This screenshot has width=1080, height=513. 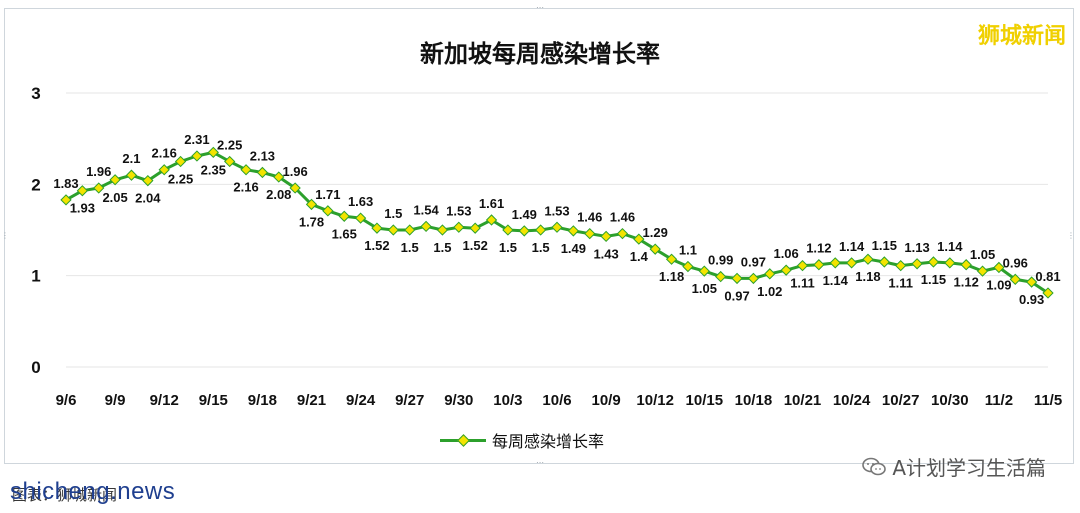 I want to click on y-tick-label: 1, so click(x=35, y=276).